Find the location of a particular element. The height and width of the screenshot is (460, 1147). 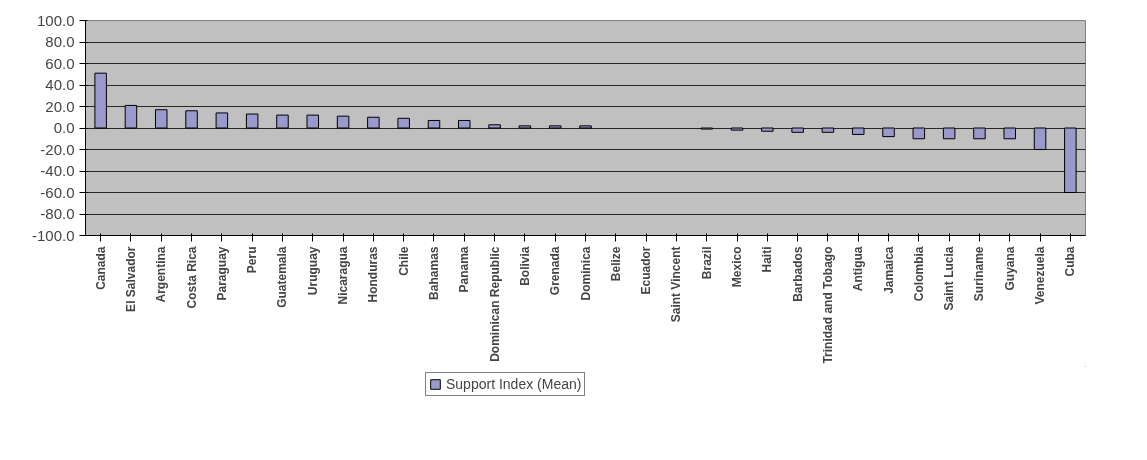

x-tick-label: Brazil is located at coordinates (706, 263).